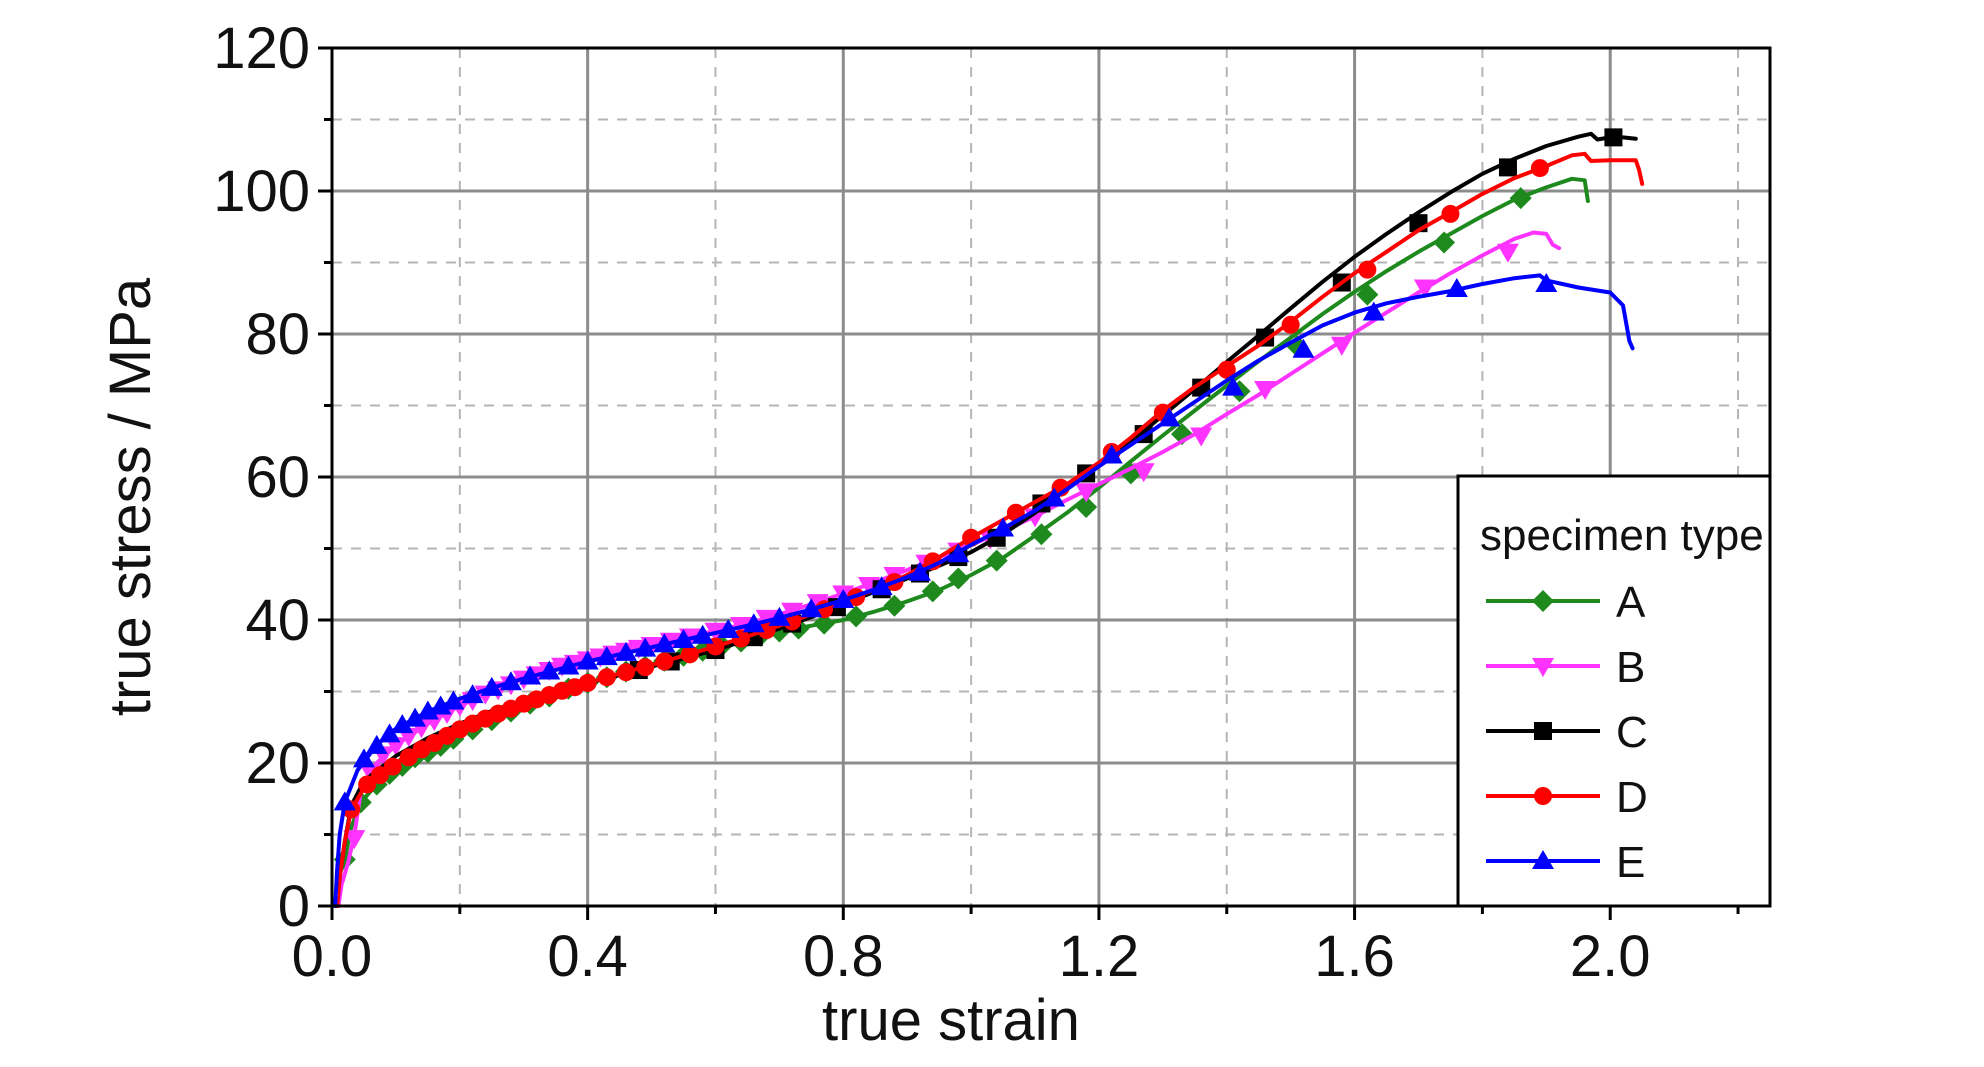 This screenshot has height=1067, width=1984. Describe the element at coordinates (294, 906) in the screenshot. I see `y-tick-label: 0` at that location.